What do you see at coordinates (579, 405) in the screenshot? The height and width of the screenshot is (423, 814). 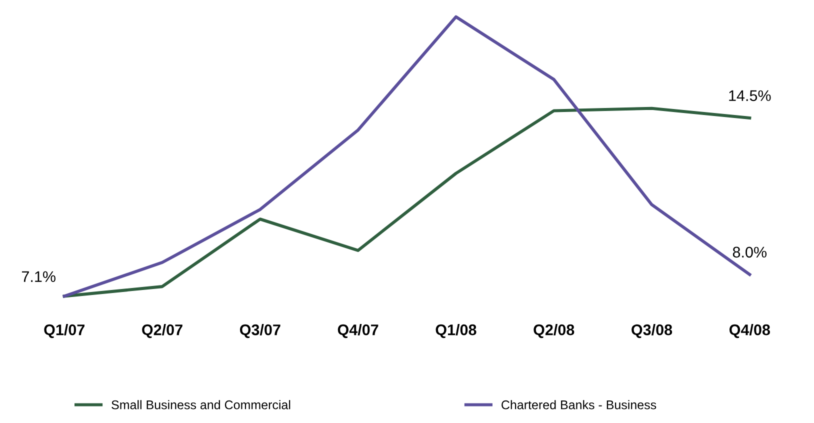 I see `legend-label: Chartered Banks - Business` at bounding box center [579, 405].